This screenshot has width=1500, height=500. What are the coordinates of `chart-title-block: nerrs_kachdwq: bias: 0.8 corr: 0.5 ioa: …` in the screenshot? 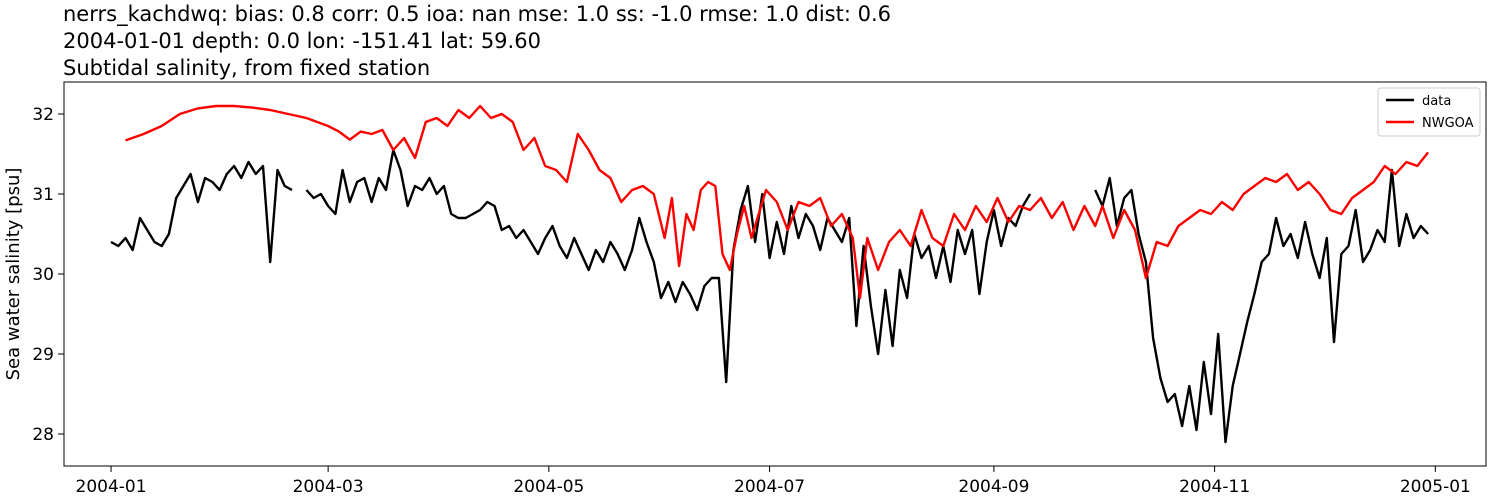 It's located at (477, 41).